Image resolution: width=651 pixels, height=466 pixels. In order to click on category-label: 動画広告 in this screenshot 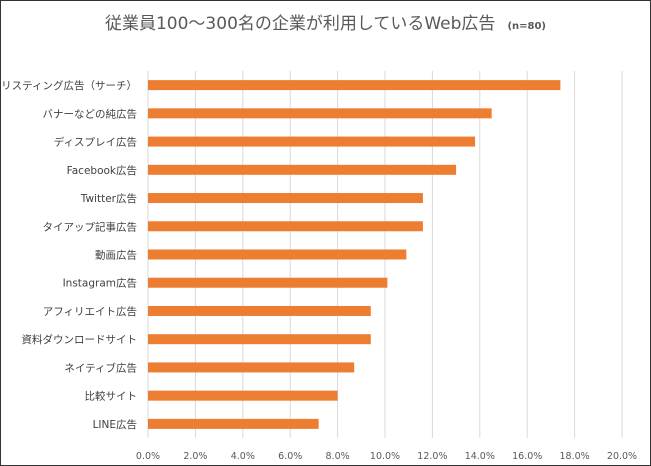, I will do `click(116, 255)`.